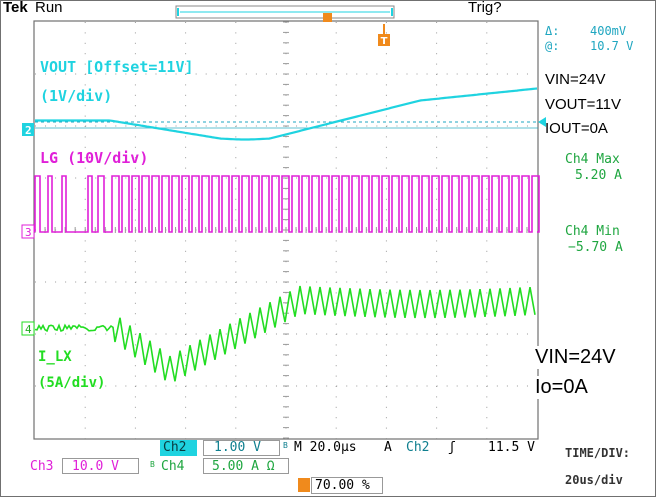 The width and height of the screenshot is (656, 497). Describe the element at coordinates (592, 159) in the screenshot. I see `ch4-max-label: Ch4 Max` at that location.